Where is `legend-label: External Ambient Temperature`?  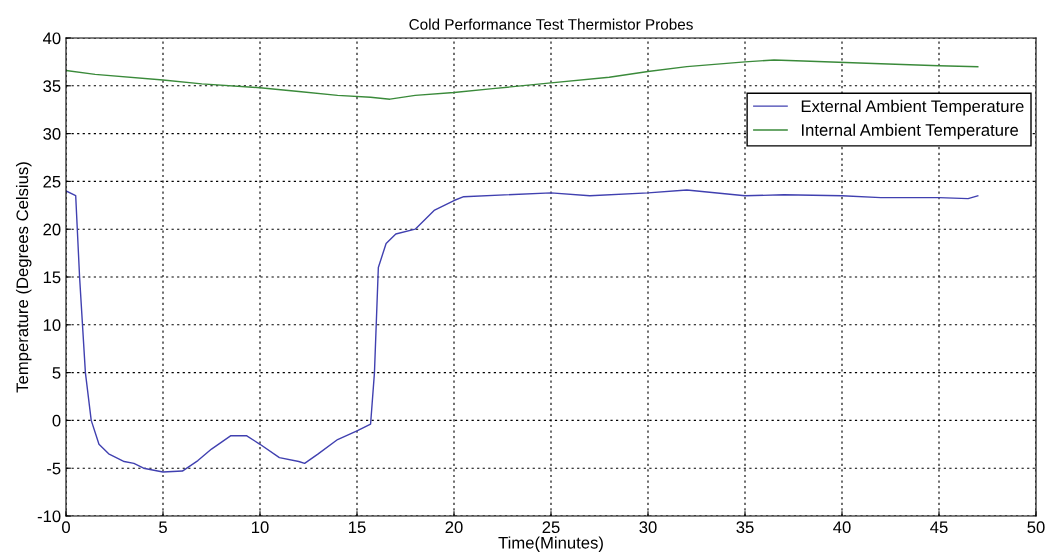
legend-label: External Ambient Temperature is located at coordinates (912, 107).